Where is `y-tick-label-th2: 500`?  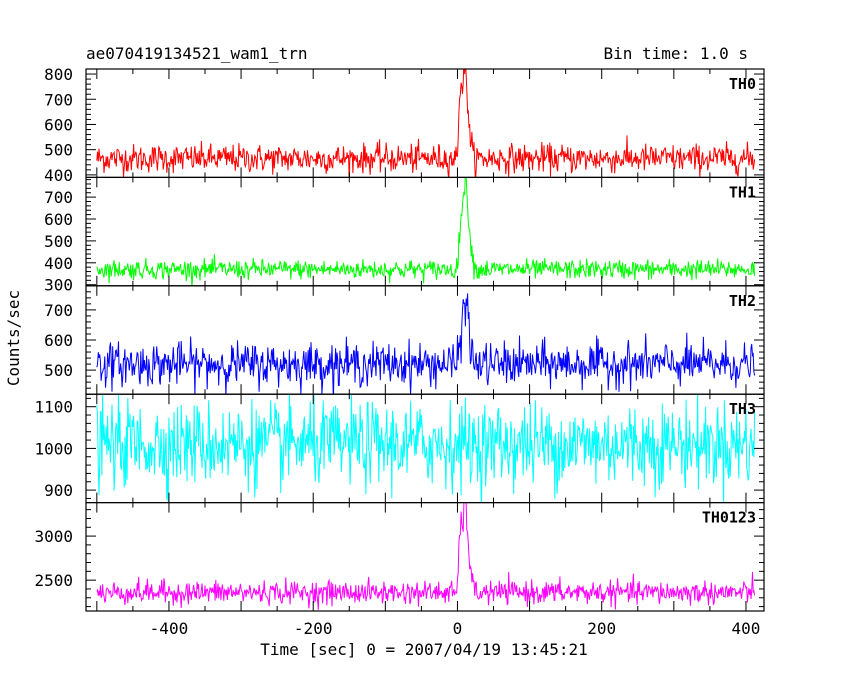 y-tick-label-th2: 500 is located at coordinates (58, 370).